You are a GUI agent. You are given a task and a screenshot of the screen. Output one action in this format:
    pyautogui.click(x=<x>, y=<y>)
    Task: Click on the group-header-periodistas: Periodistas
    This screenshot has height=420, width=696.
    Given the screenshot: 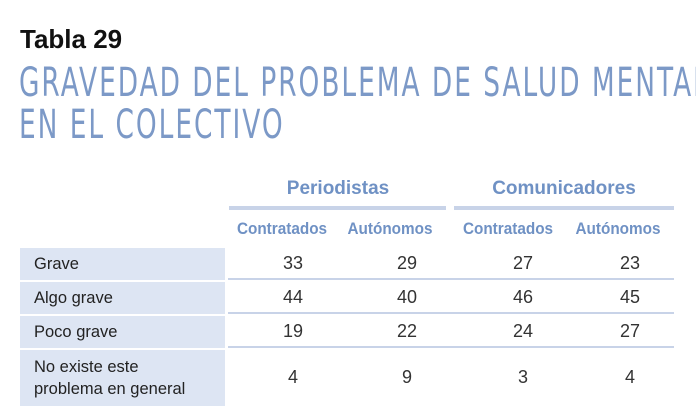 What is the action you would take?
    pyautogui.click(x=338, y=188)
    